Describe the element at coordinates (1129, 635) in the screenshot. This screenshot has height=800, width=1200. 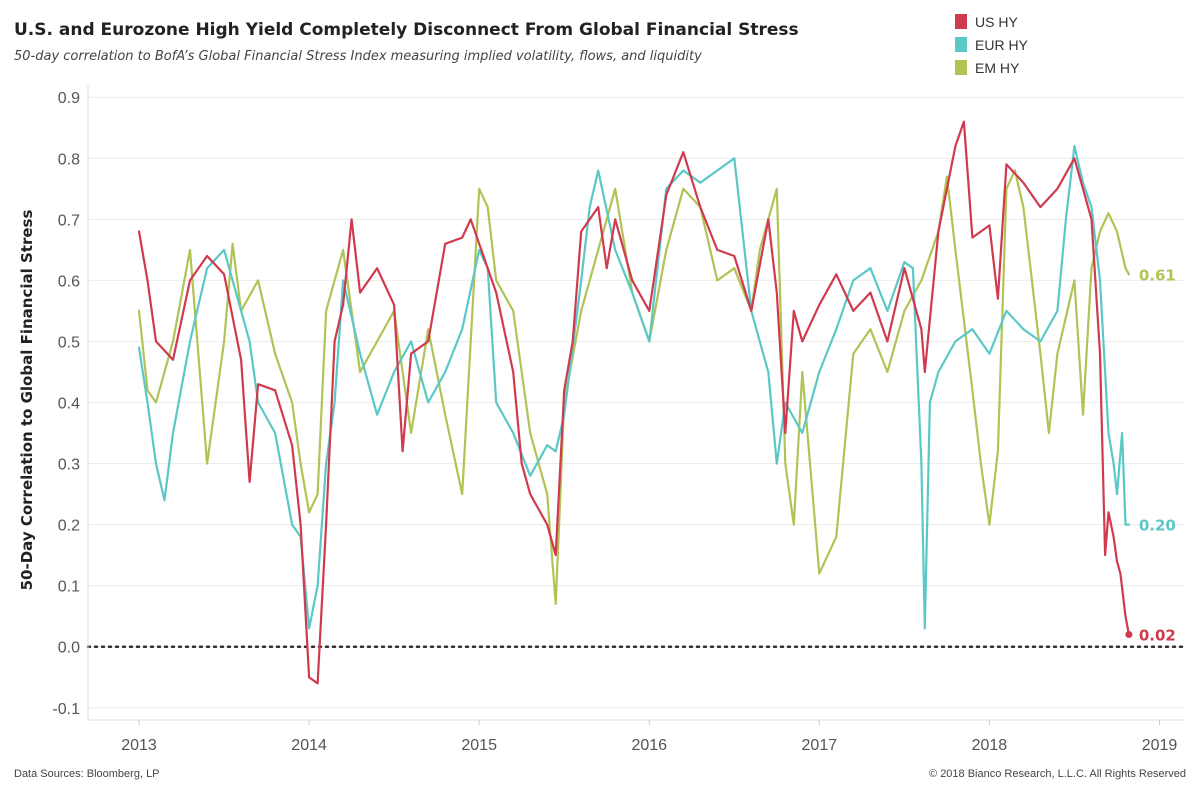
I see `end-point-marker` at that location.